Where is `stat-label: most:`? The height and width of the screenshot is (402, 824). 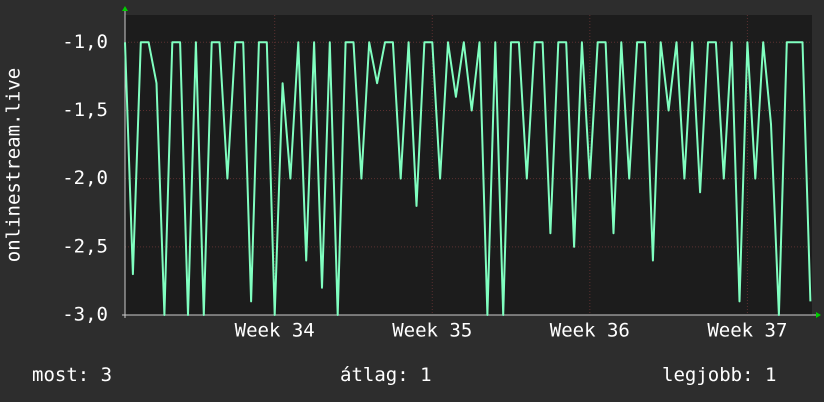
stat-label: most: is located at coordinates (60, 375).